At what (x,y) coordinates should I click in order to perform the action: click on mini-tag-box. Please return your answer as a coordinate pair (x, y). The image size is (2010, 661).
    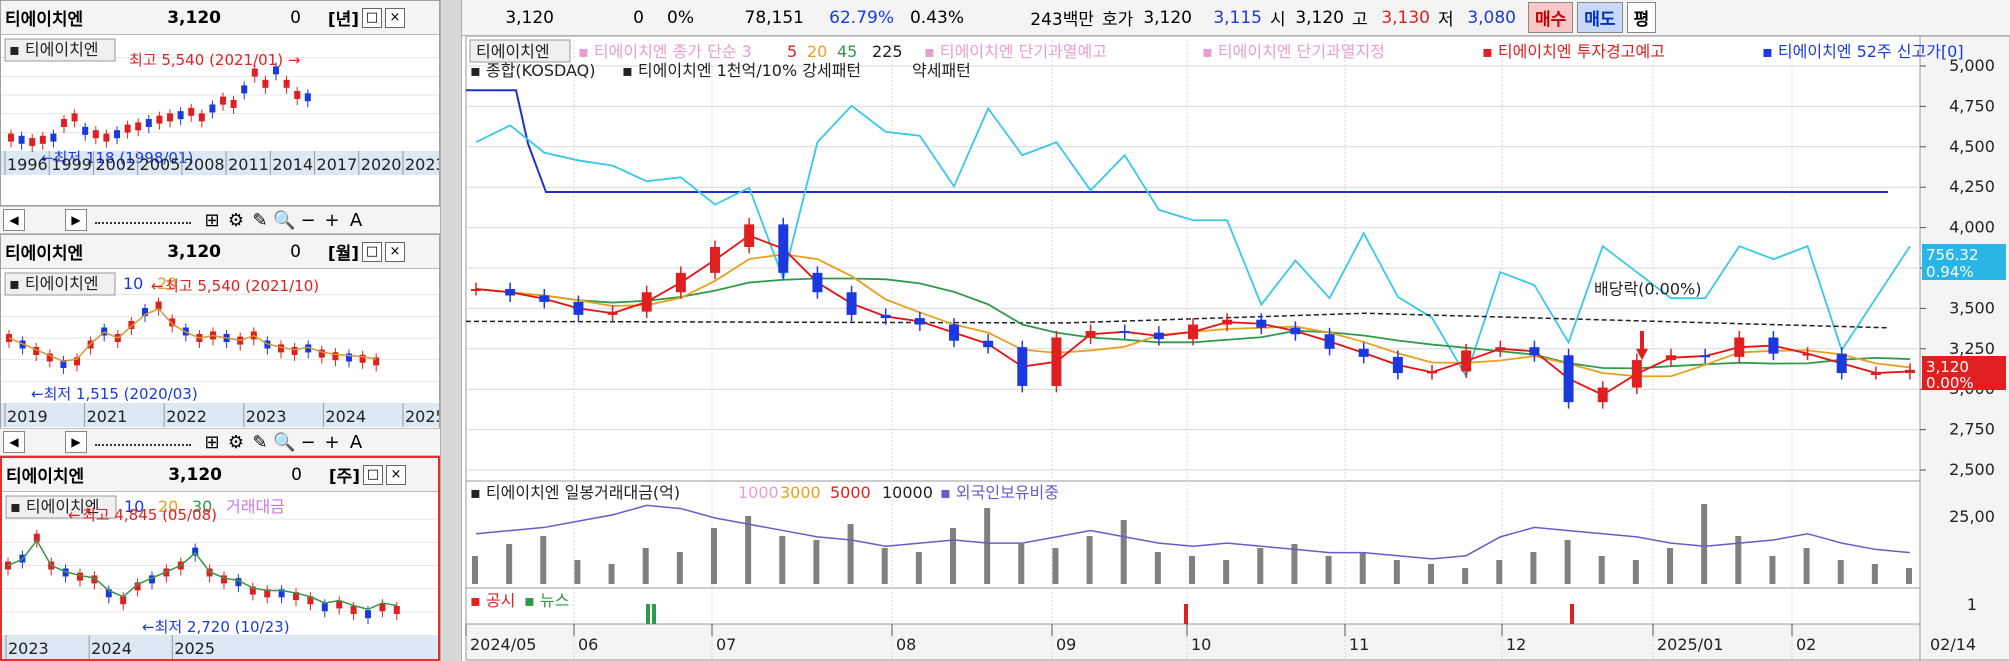
    Looking at the image, I should click on (60, 284).